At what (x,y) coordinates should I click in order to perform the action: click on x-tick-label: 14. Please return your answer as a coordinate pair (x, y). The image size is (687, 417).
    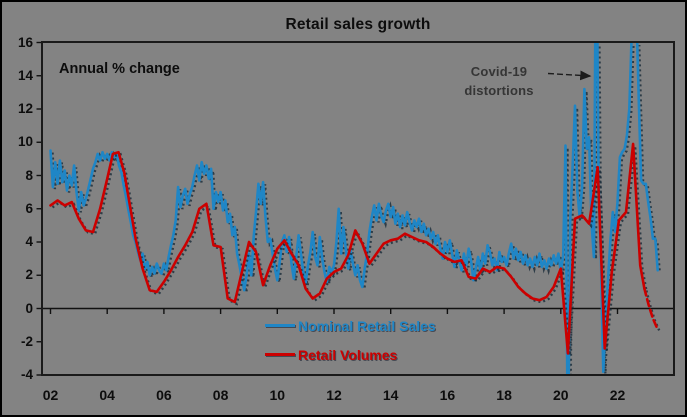
    Looking at the image, I should click on (390, 395).